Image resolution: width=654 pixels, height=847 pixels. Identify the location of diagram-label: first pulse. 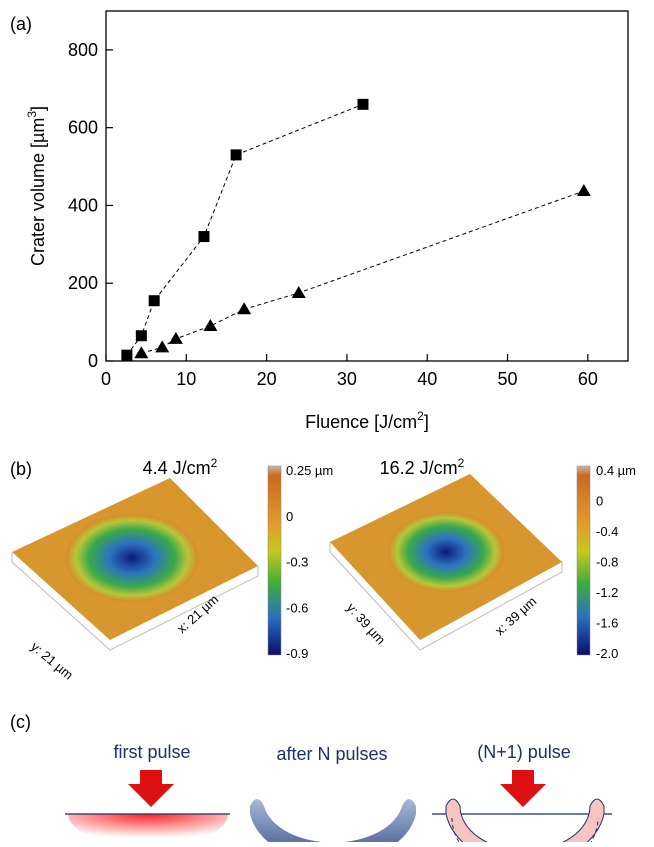
(151, 752).